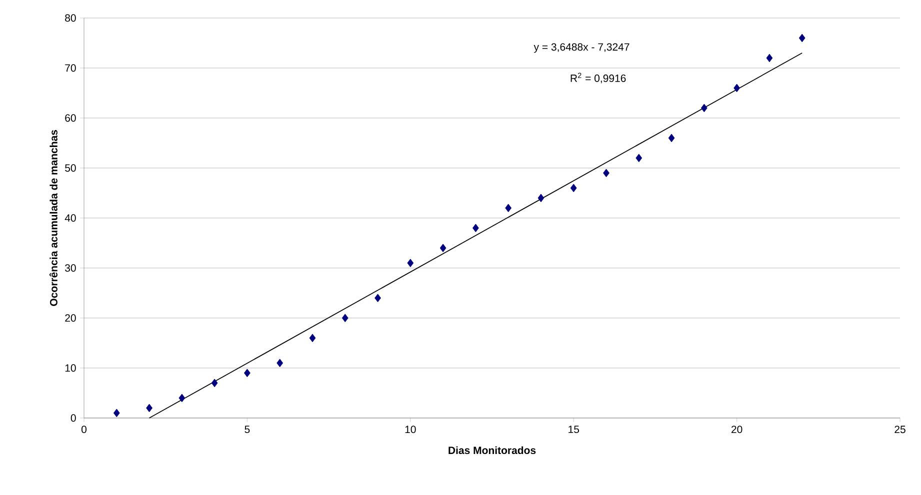 This screenshot has height=495, width=921. I want to click on x-tick-label: 0, so click(84, 430).